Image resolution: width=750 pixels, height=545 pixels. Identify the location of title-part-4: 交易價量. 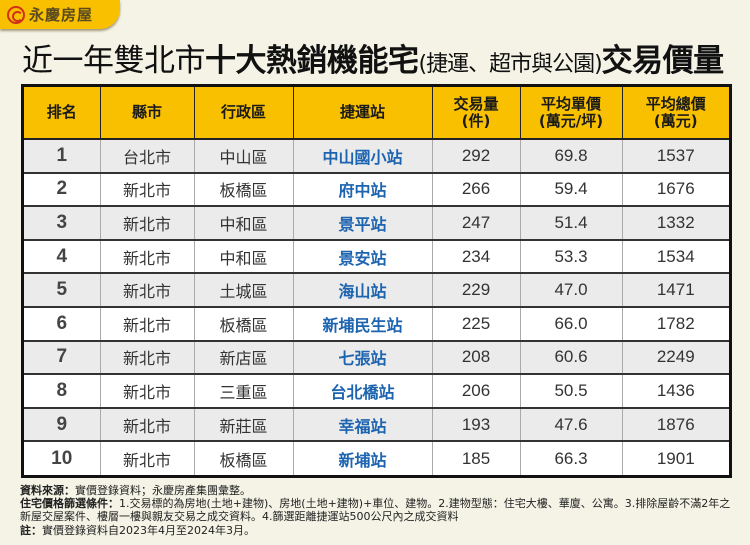
(663, 61).